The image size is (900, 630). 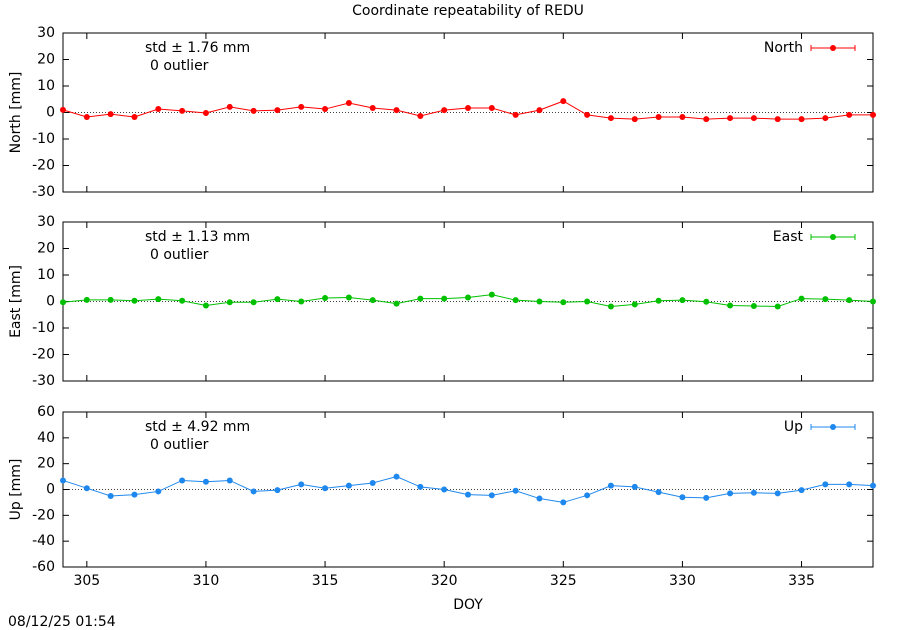 I want to click on y-axis-label: Up [mm], so click(x=16, y=490).